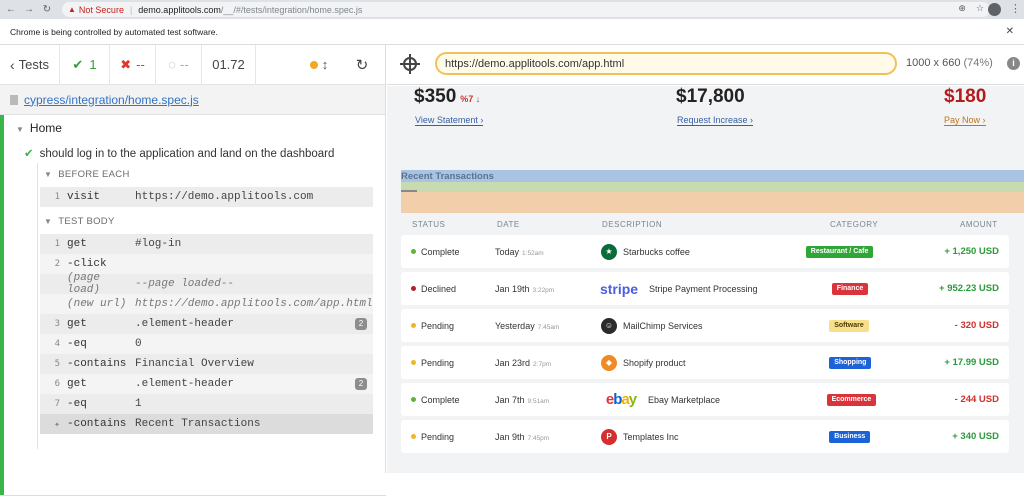 The width and height of the screenshot is (1024, 496). I want to click on balance-change: %7 ↓, so click(470, 99).